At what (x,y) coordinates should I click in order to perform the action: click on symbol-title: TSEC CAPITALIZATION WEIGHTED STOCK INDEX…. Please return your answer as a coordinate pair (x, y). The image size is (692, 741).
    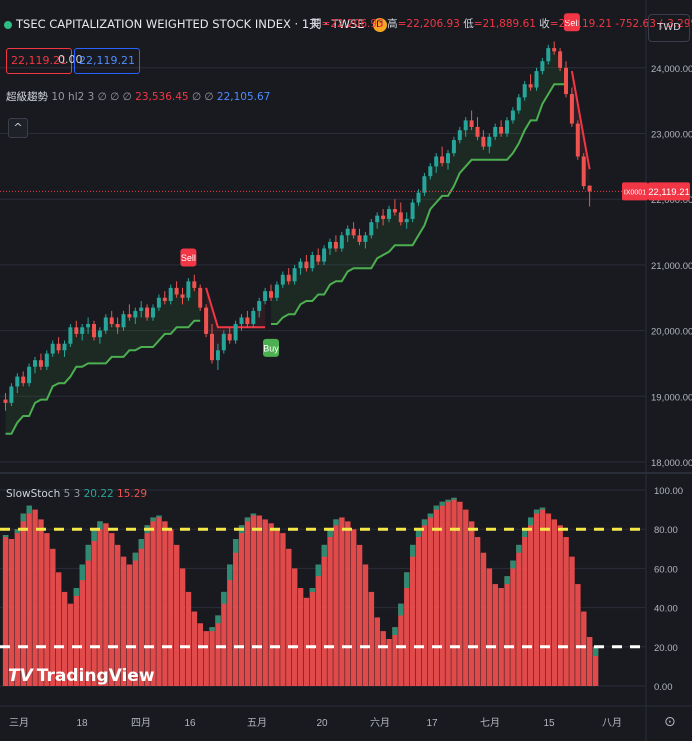
    Looking at the image, I should click on (197, 24).